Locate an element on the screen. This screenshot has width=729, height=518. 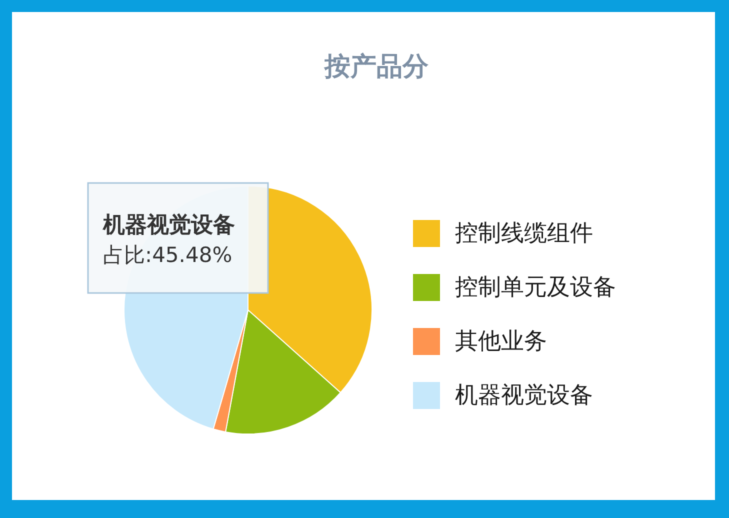
legend-label: 其他业务 is located at coordinates (501, 341).